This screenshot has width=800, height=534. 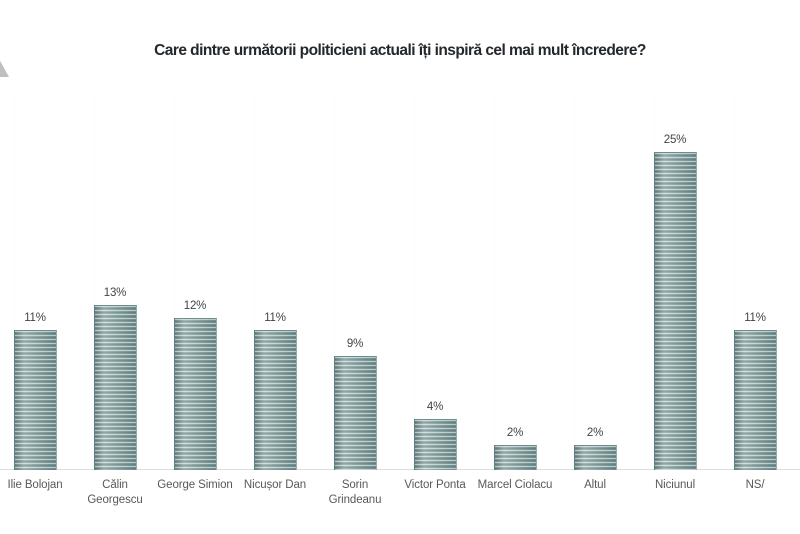 I want to click on x-axis-label: Ilie Bolojan, so click(x=35, y=485).